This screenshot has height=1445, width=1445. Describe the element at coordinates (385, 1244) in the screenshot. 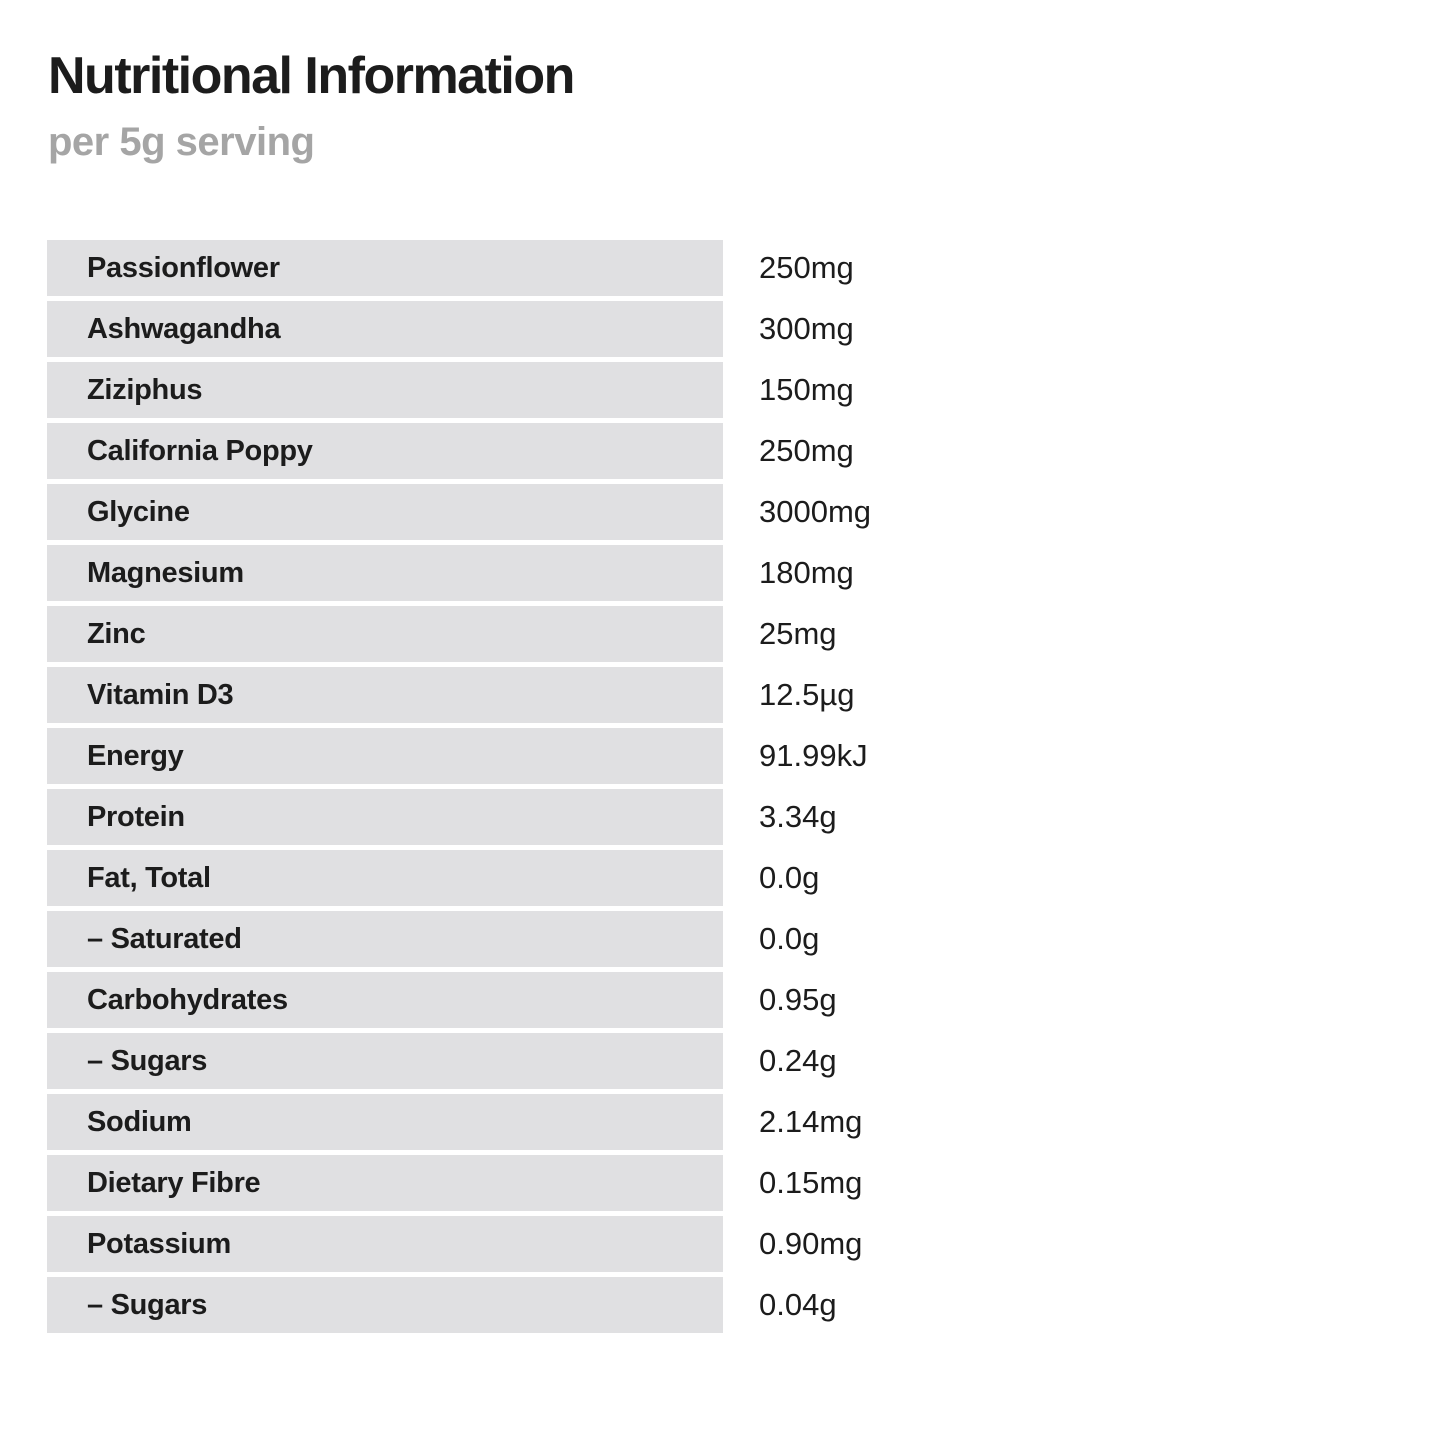

I see `nutrient-name-cell: Potassium` at that location.